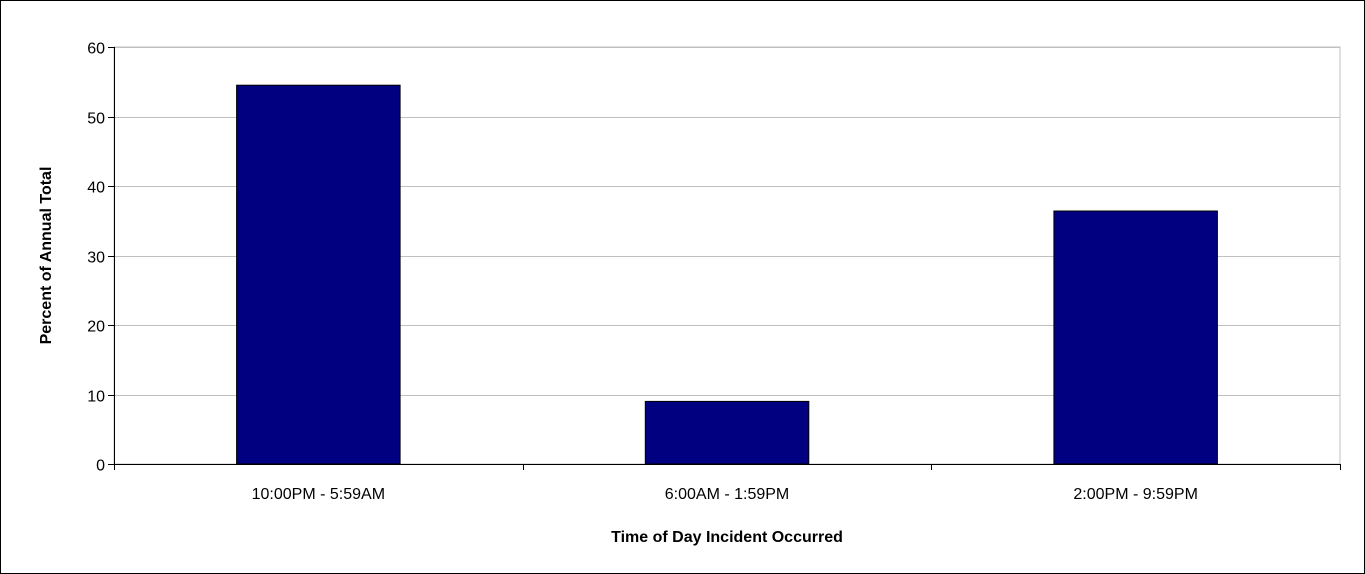 The image size is (1365, 574). I want to click on y-tick-label: 60, so click(96, 49).